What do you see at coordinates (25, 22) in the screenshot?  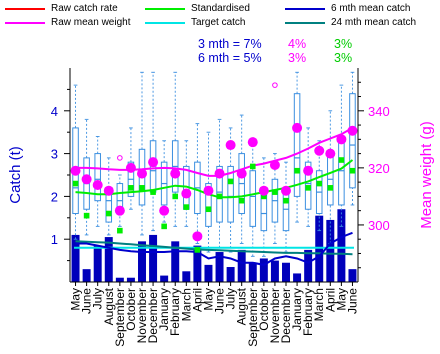 I see `raw-mean-weight-swatch` at bounding box center [25, 22].